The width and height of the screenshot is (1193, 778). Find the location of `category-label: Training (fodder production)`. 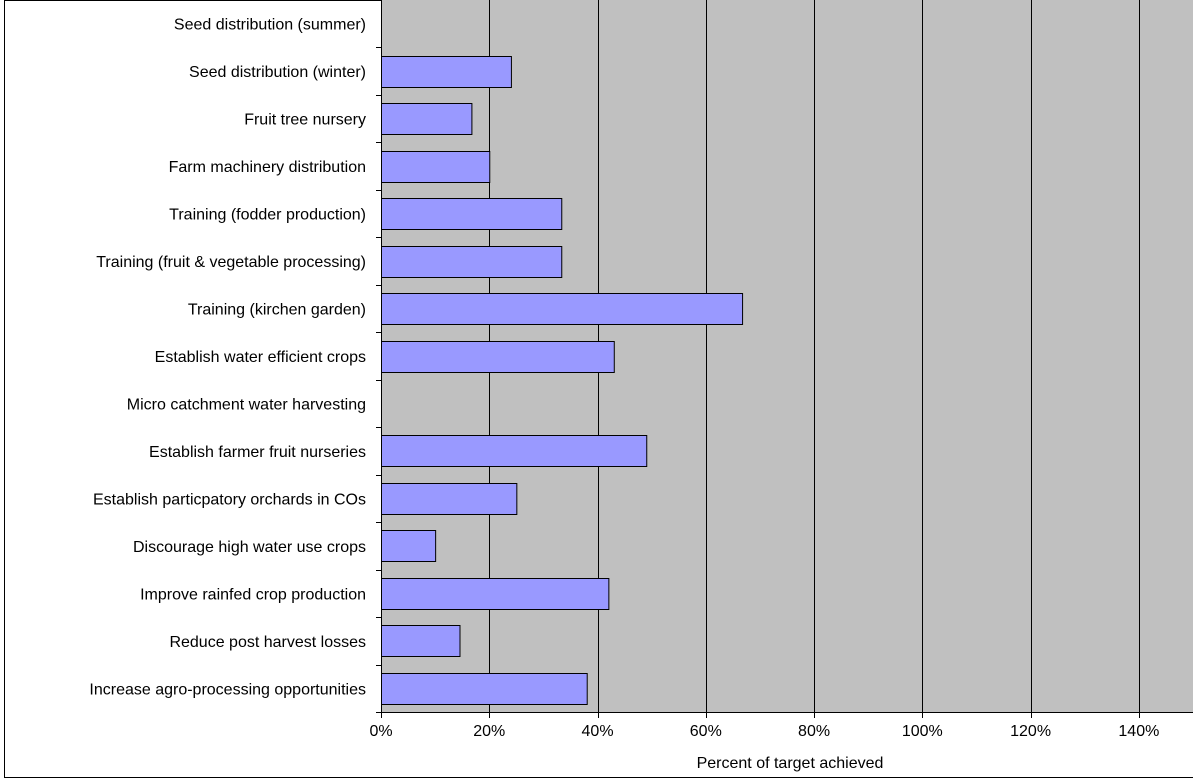

category-label: Training (fodder production) is located at coordinates (267, 215).